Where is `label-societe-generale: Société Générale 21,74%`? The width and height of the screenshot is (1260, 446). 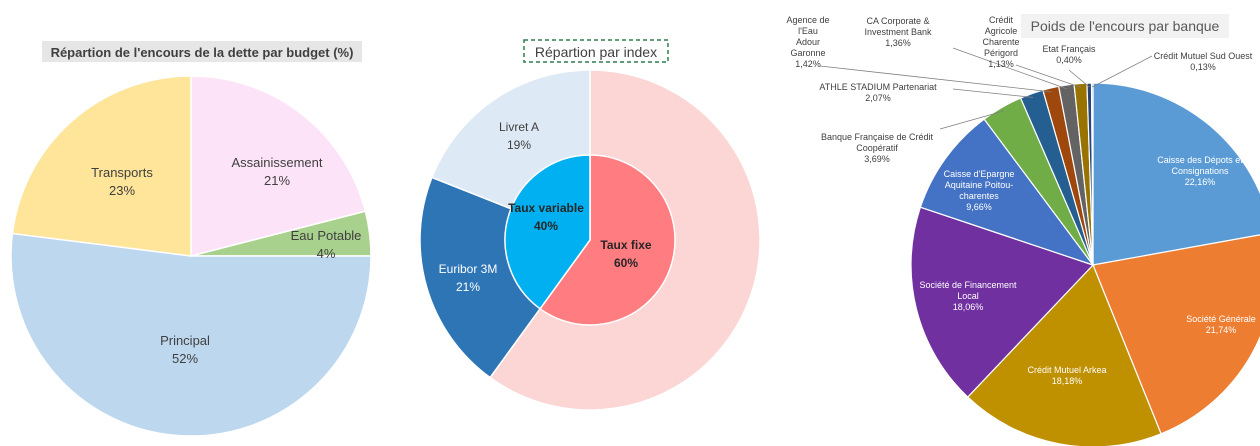
label-societe-generale: Société Générale 21,74% is located at coordinates (1221, 324).